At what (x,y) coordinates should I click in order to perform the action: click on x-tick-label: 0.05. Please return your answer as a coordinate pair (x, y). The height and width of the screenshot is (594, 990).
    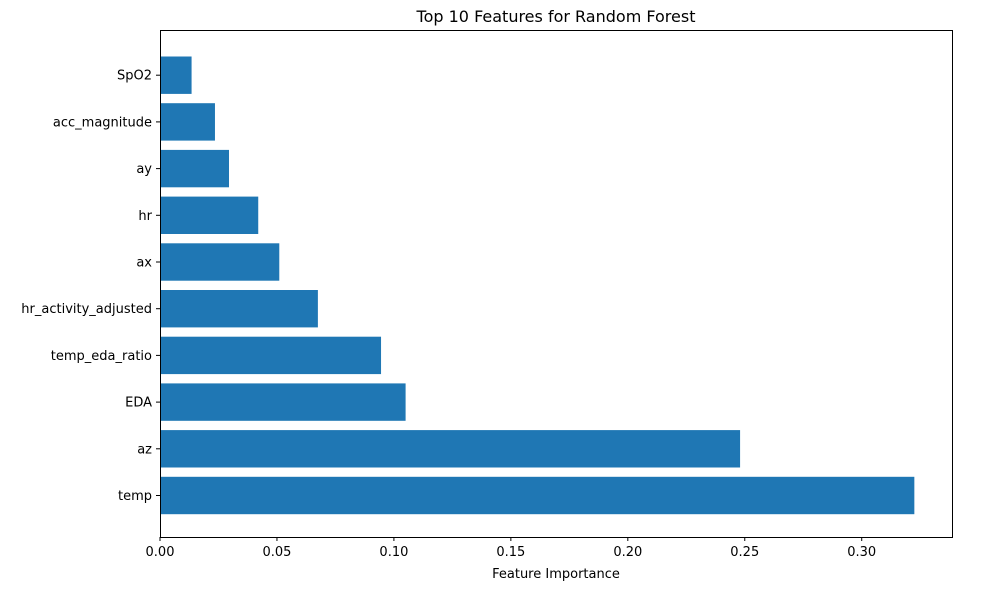
    Looking at the image, I should click on (276, 552).